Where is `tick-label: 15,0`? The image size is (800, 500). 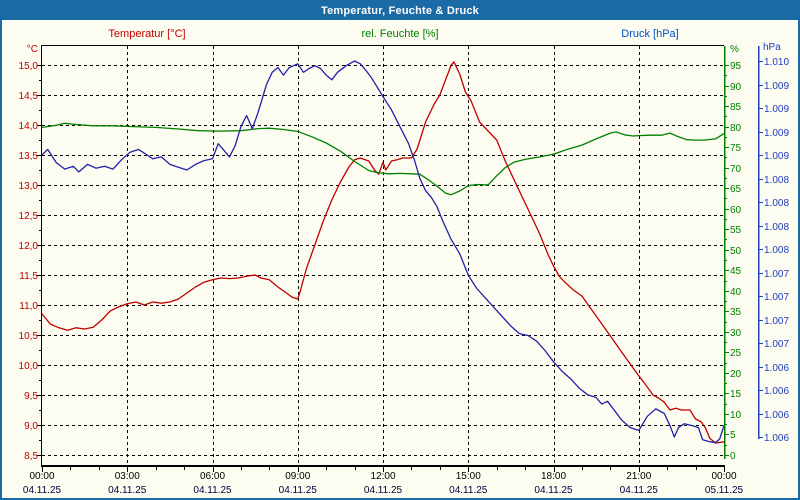
tick-label: 15,0 is located at coordinates (29, 66).